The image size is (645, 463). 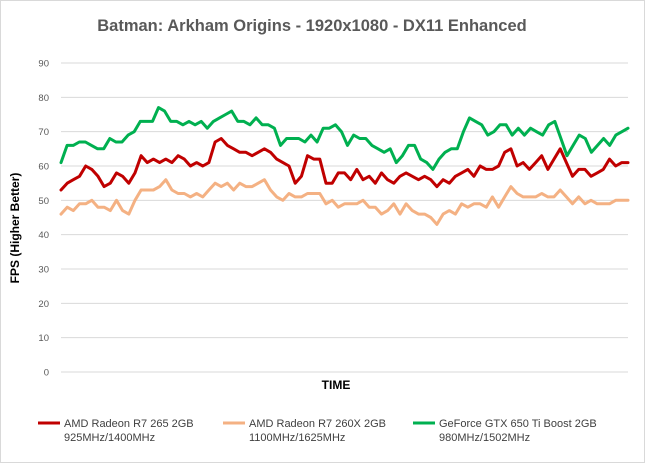 I want to click on y-tick-label: 90, so click(x=43, y=64).